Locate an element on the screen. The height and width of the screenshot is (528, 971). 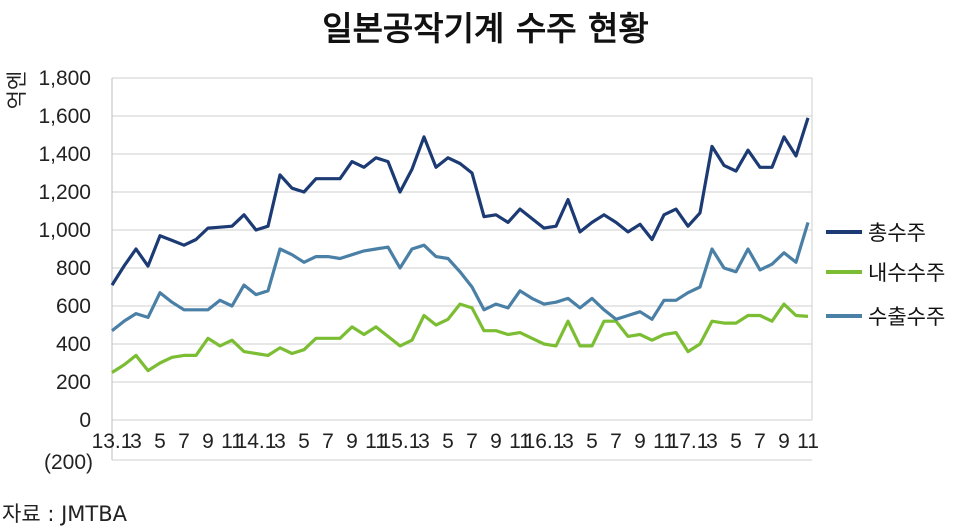
y-axis-label: 억엔 is located at coordinates (17, 90).